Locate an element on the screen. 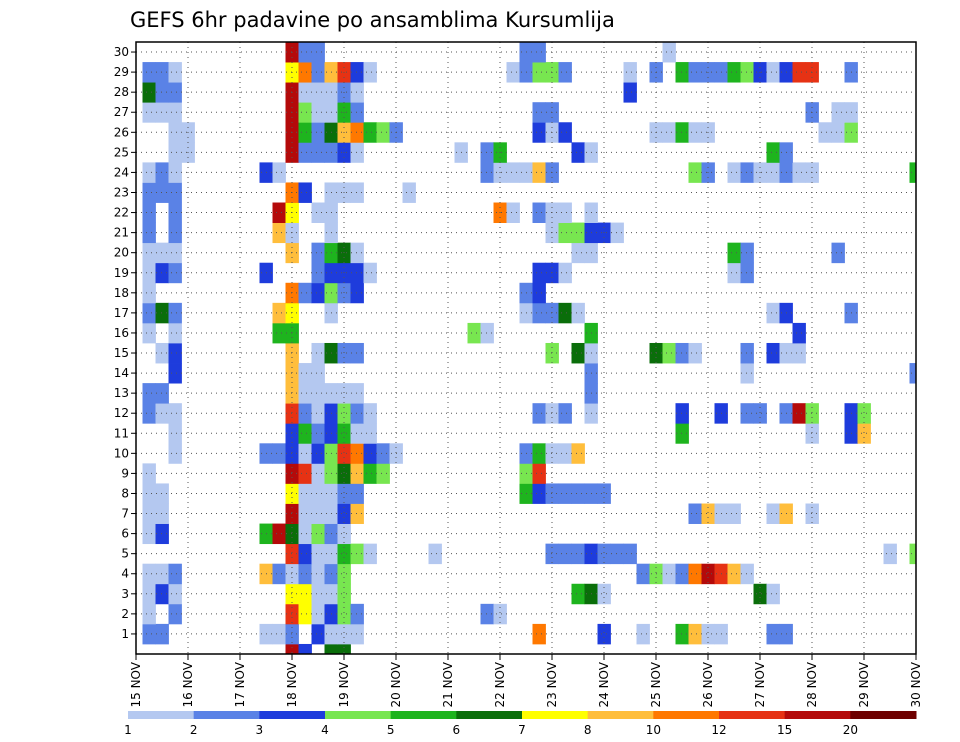 This screenshot has width=960, height=742. colorbar-label: 10 is located at coordinates (653, 730).